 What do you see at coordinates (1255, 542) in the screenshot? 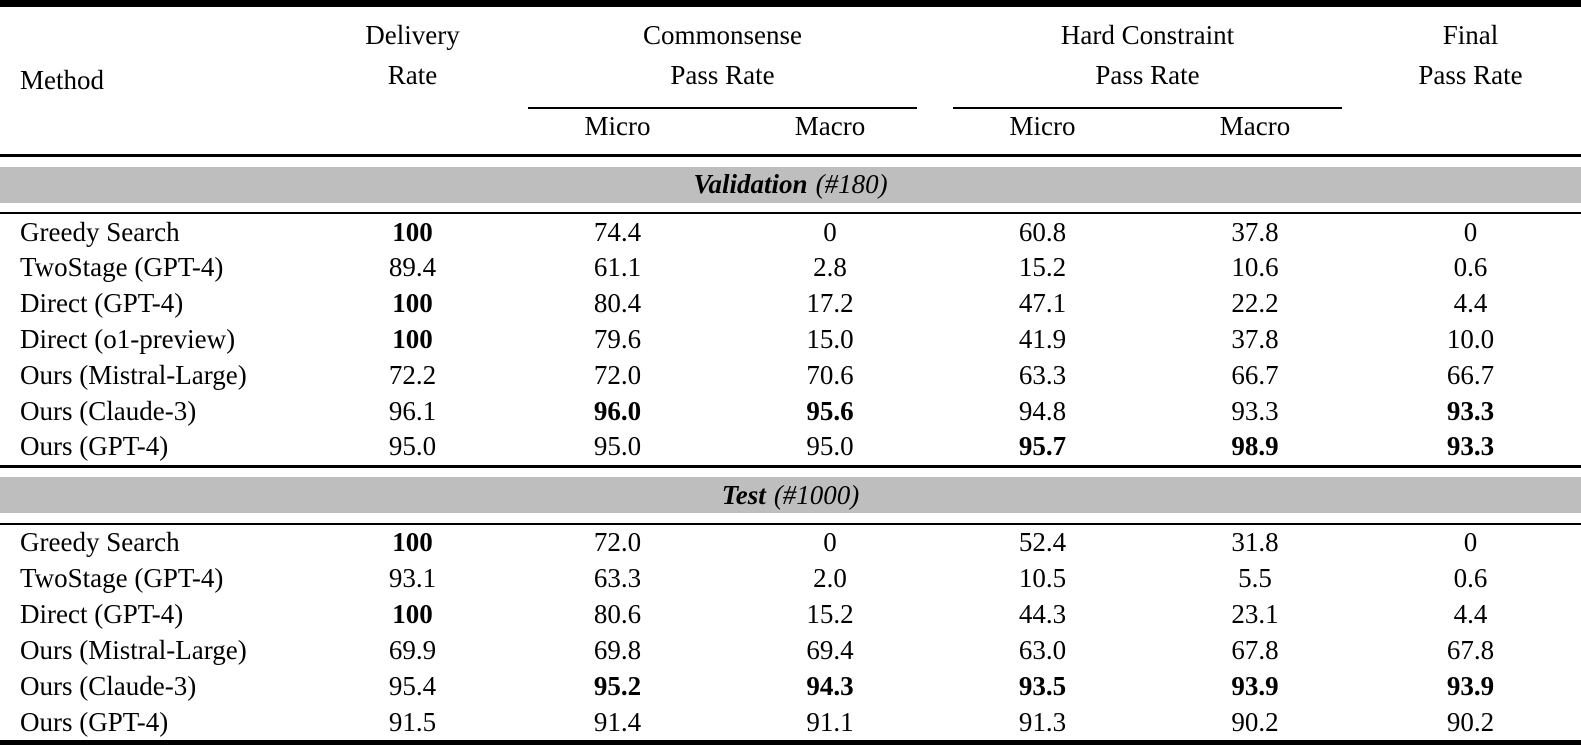
I see `value-cell: 31.8` at bounding box center [1255, 542].